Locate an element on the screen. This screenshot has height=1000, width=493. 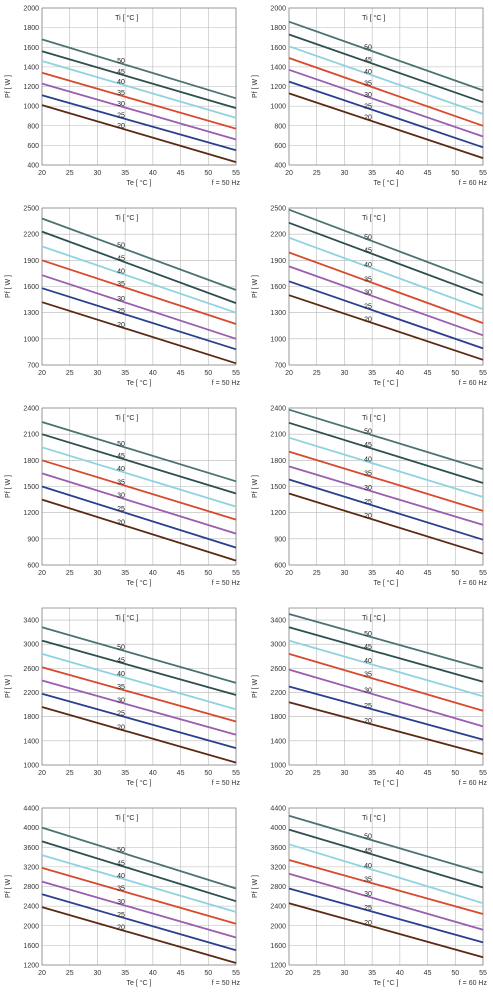
y-tick-label: 2600 is located at coordinates (31, 669).